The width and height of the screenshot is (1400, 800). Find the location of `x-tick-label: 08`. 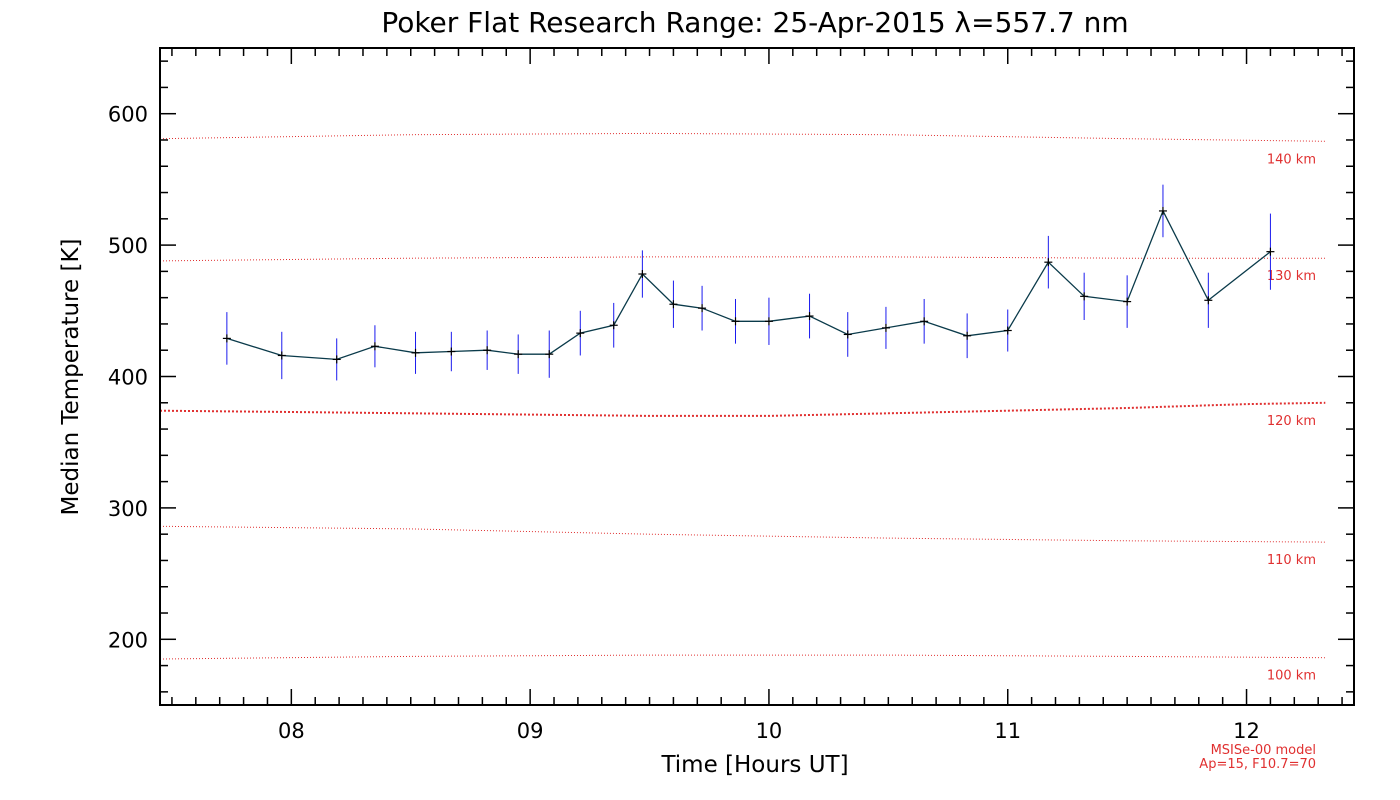

x-tick-label: 08 is located at coordinates (291, 731).